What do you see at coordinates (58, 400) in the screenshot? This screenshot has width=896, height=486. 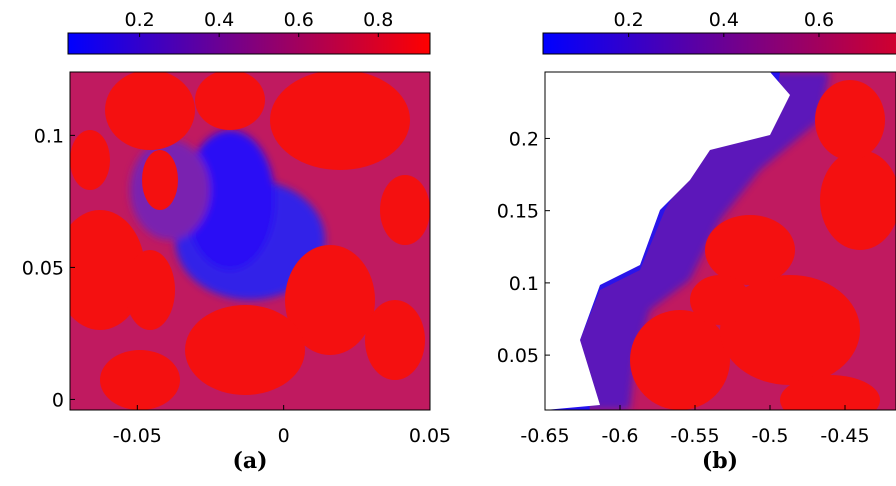 I see `y-tick-label: 0` at bounding box center [58, 400].